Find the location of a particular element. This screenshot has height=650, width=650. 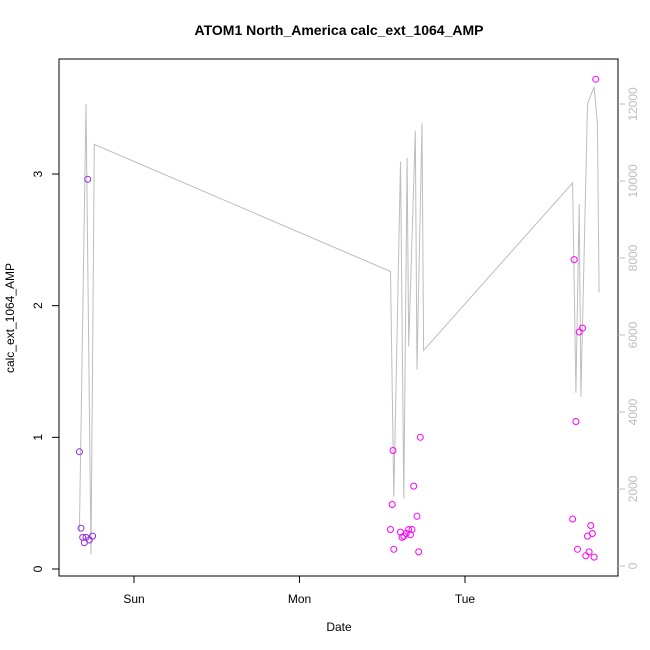

x-tick-label: Tue is located at coordinates (465, 599).